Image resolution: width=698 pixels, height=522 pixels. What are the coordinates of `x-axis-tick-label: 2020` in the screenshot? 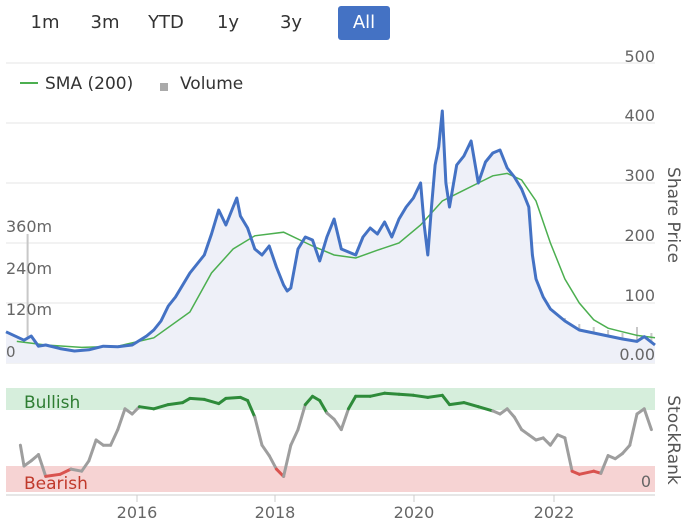 It's located at (414, 512).